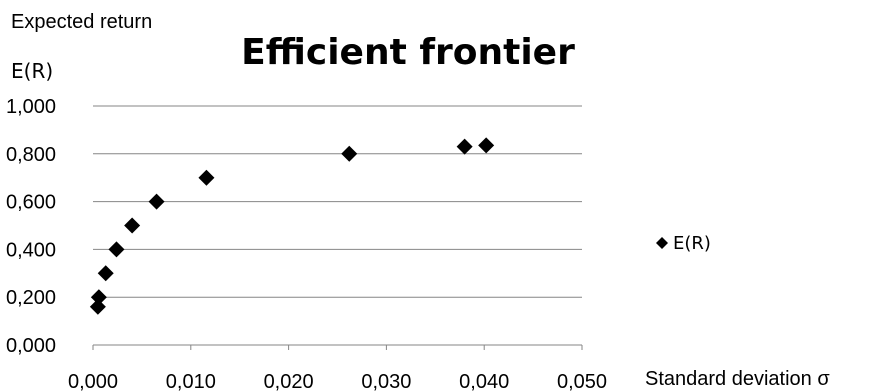 The image size is (893, 392). What do you see at coordinates (81, 22) in the screenshot?
I see `y-axis-label-line1: Expected return` at bounding box center [81, 22].